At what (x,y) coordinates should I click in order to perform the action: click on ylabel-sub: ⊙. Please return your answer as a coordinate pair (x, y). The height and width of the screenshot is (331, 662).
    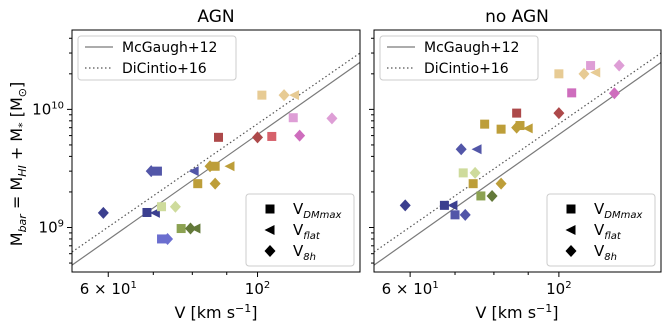
    Looking at the image, I should click on (22, 92).